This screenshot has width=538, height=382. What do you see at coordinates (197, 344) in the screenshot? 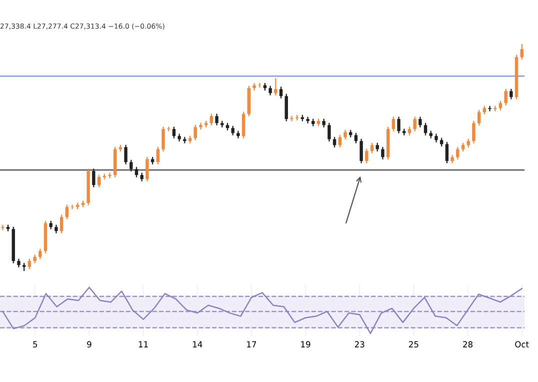
I see `x-tick-label: 14` at bounding box center [197, 344].